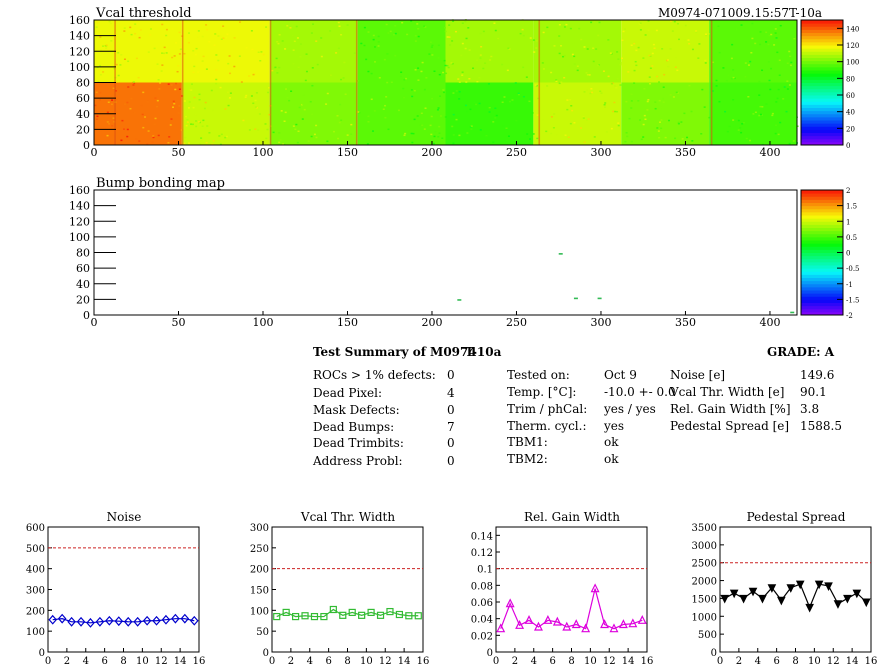 The width and height of the screenshot is (896, 672). I want to click on grade-label: GRADE: A, so click(801, 352).